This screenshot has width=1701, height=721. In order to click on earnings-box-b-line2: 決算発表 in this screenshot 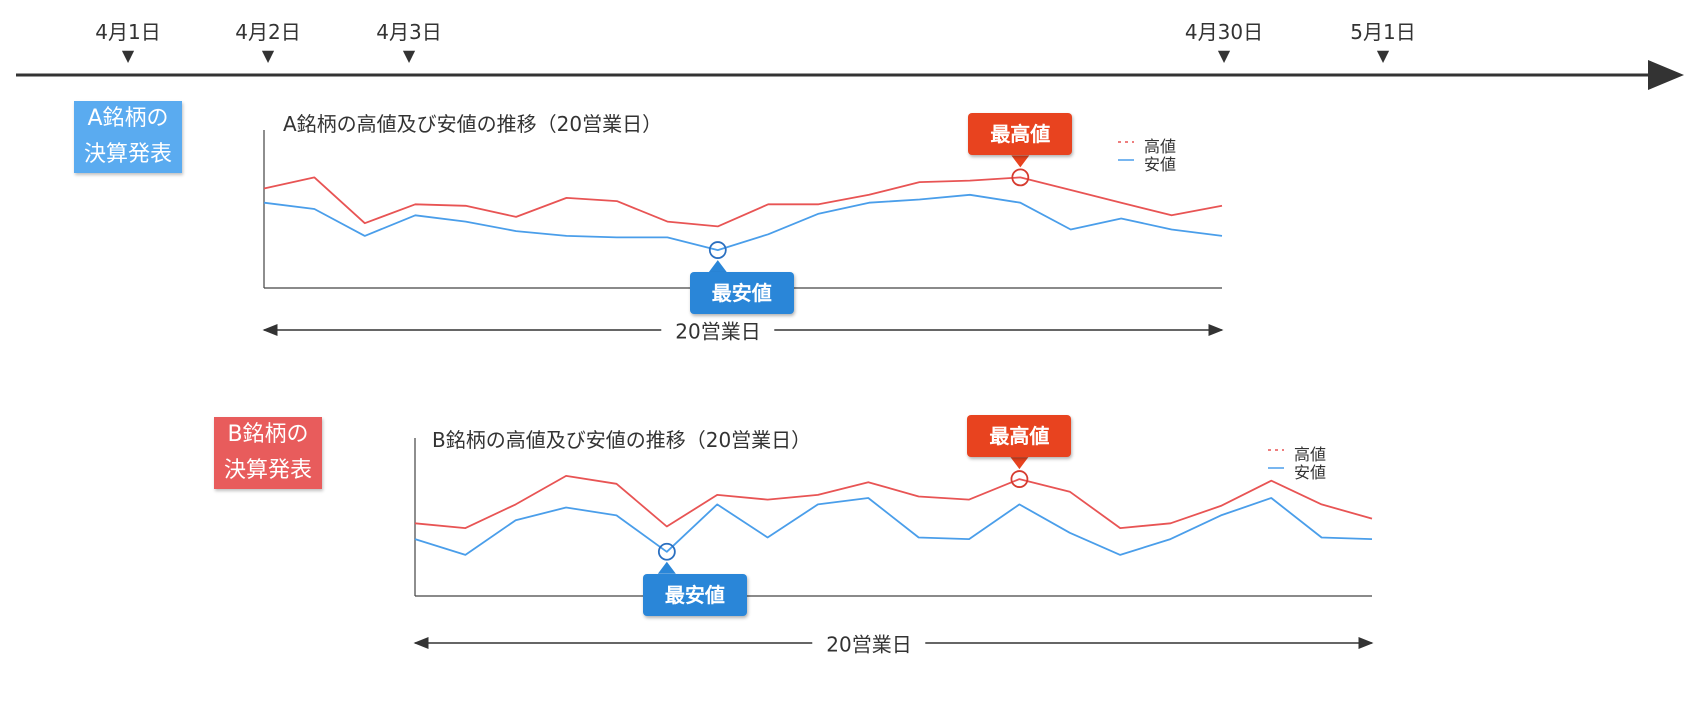, I will do `click(267, 470)`.